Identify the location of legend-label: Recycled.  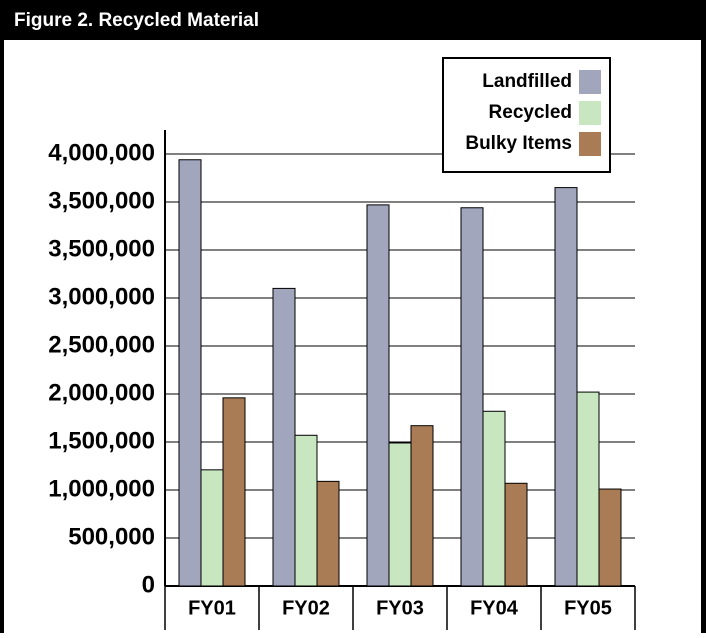
(530, 112).